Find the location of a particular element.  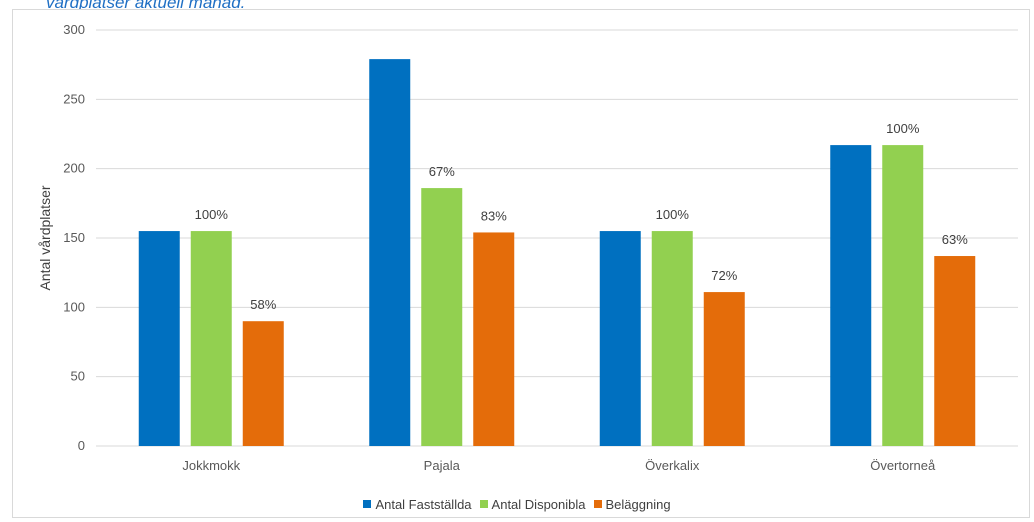

x-category-label: Pajala is located at coordinates (442, 465).